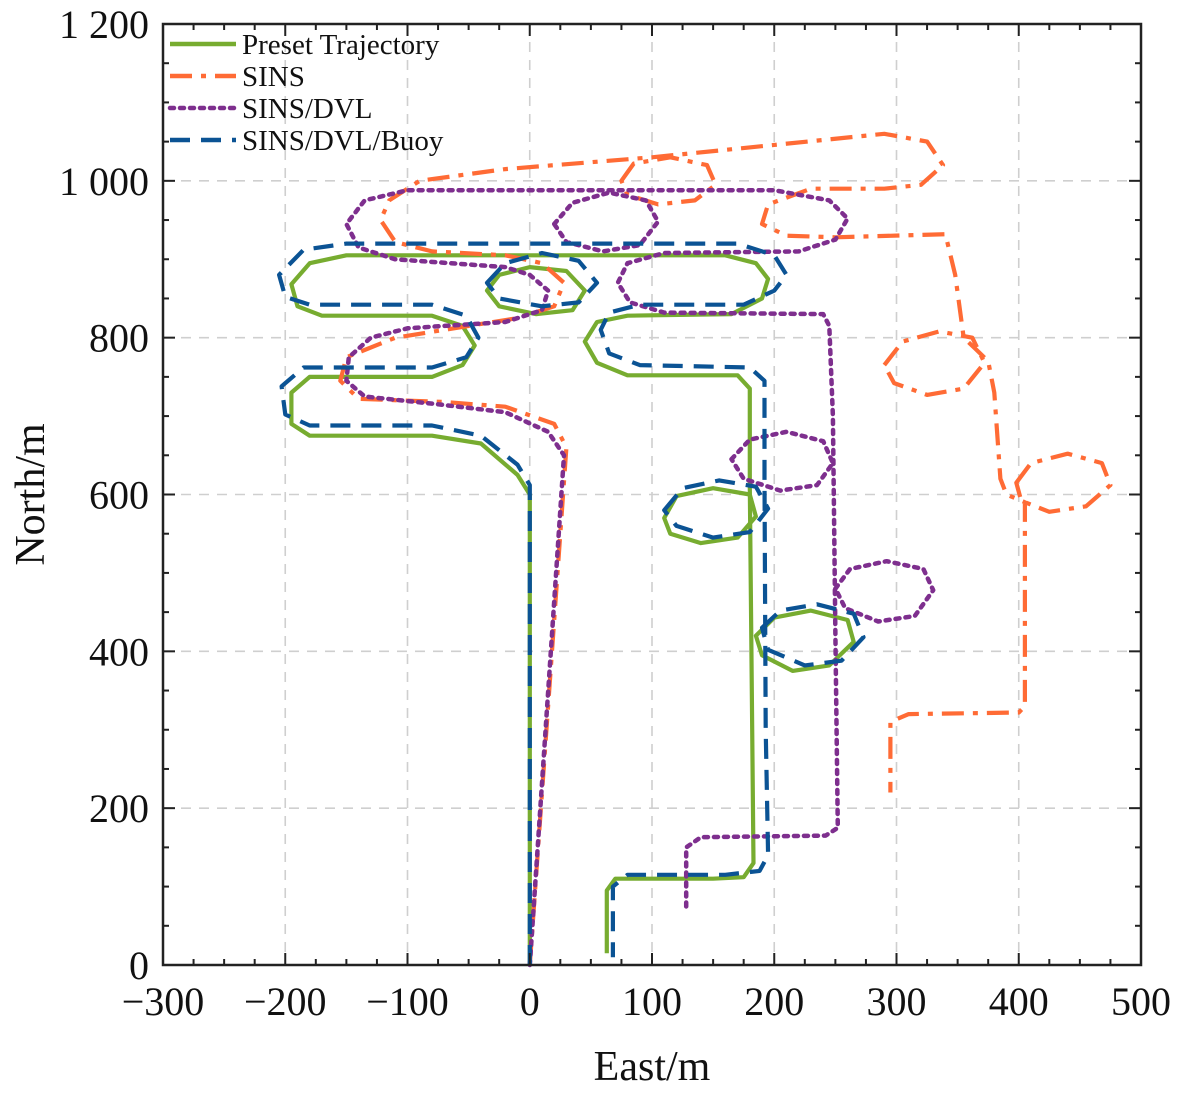 Image resolution: width=1181 pixels, height=1097 pixels. I want to click on y-tick-label: 0, so click(139, 965).